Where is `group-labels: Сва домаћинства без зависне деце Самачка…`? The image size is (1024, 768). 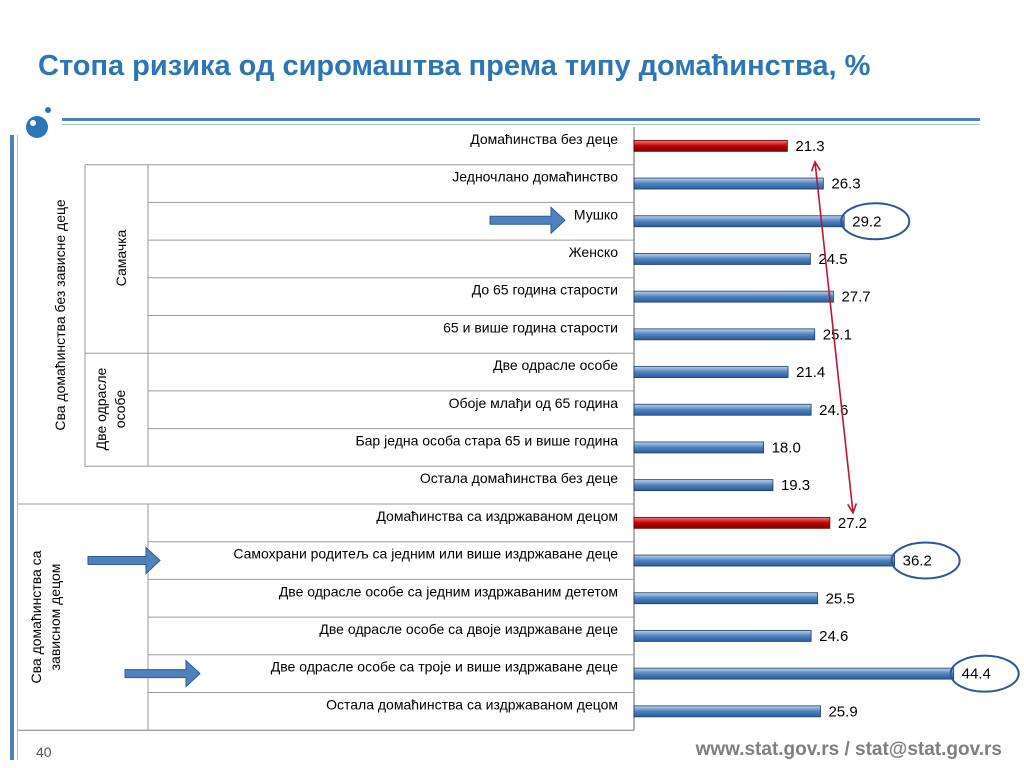
group-labels: Сва домаћинства без зависне деце Самачка… is located at coordinates (78, 441).